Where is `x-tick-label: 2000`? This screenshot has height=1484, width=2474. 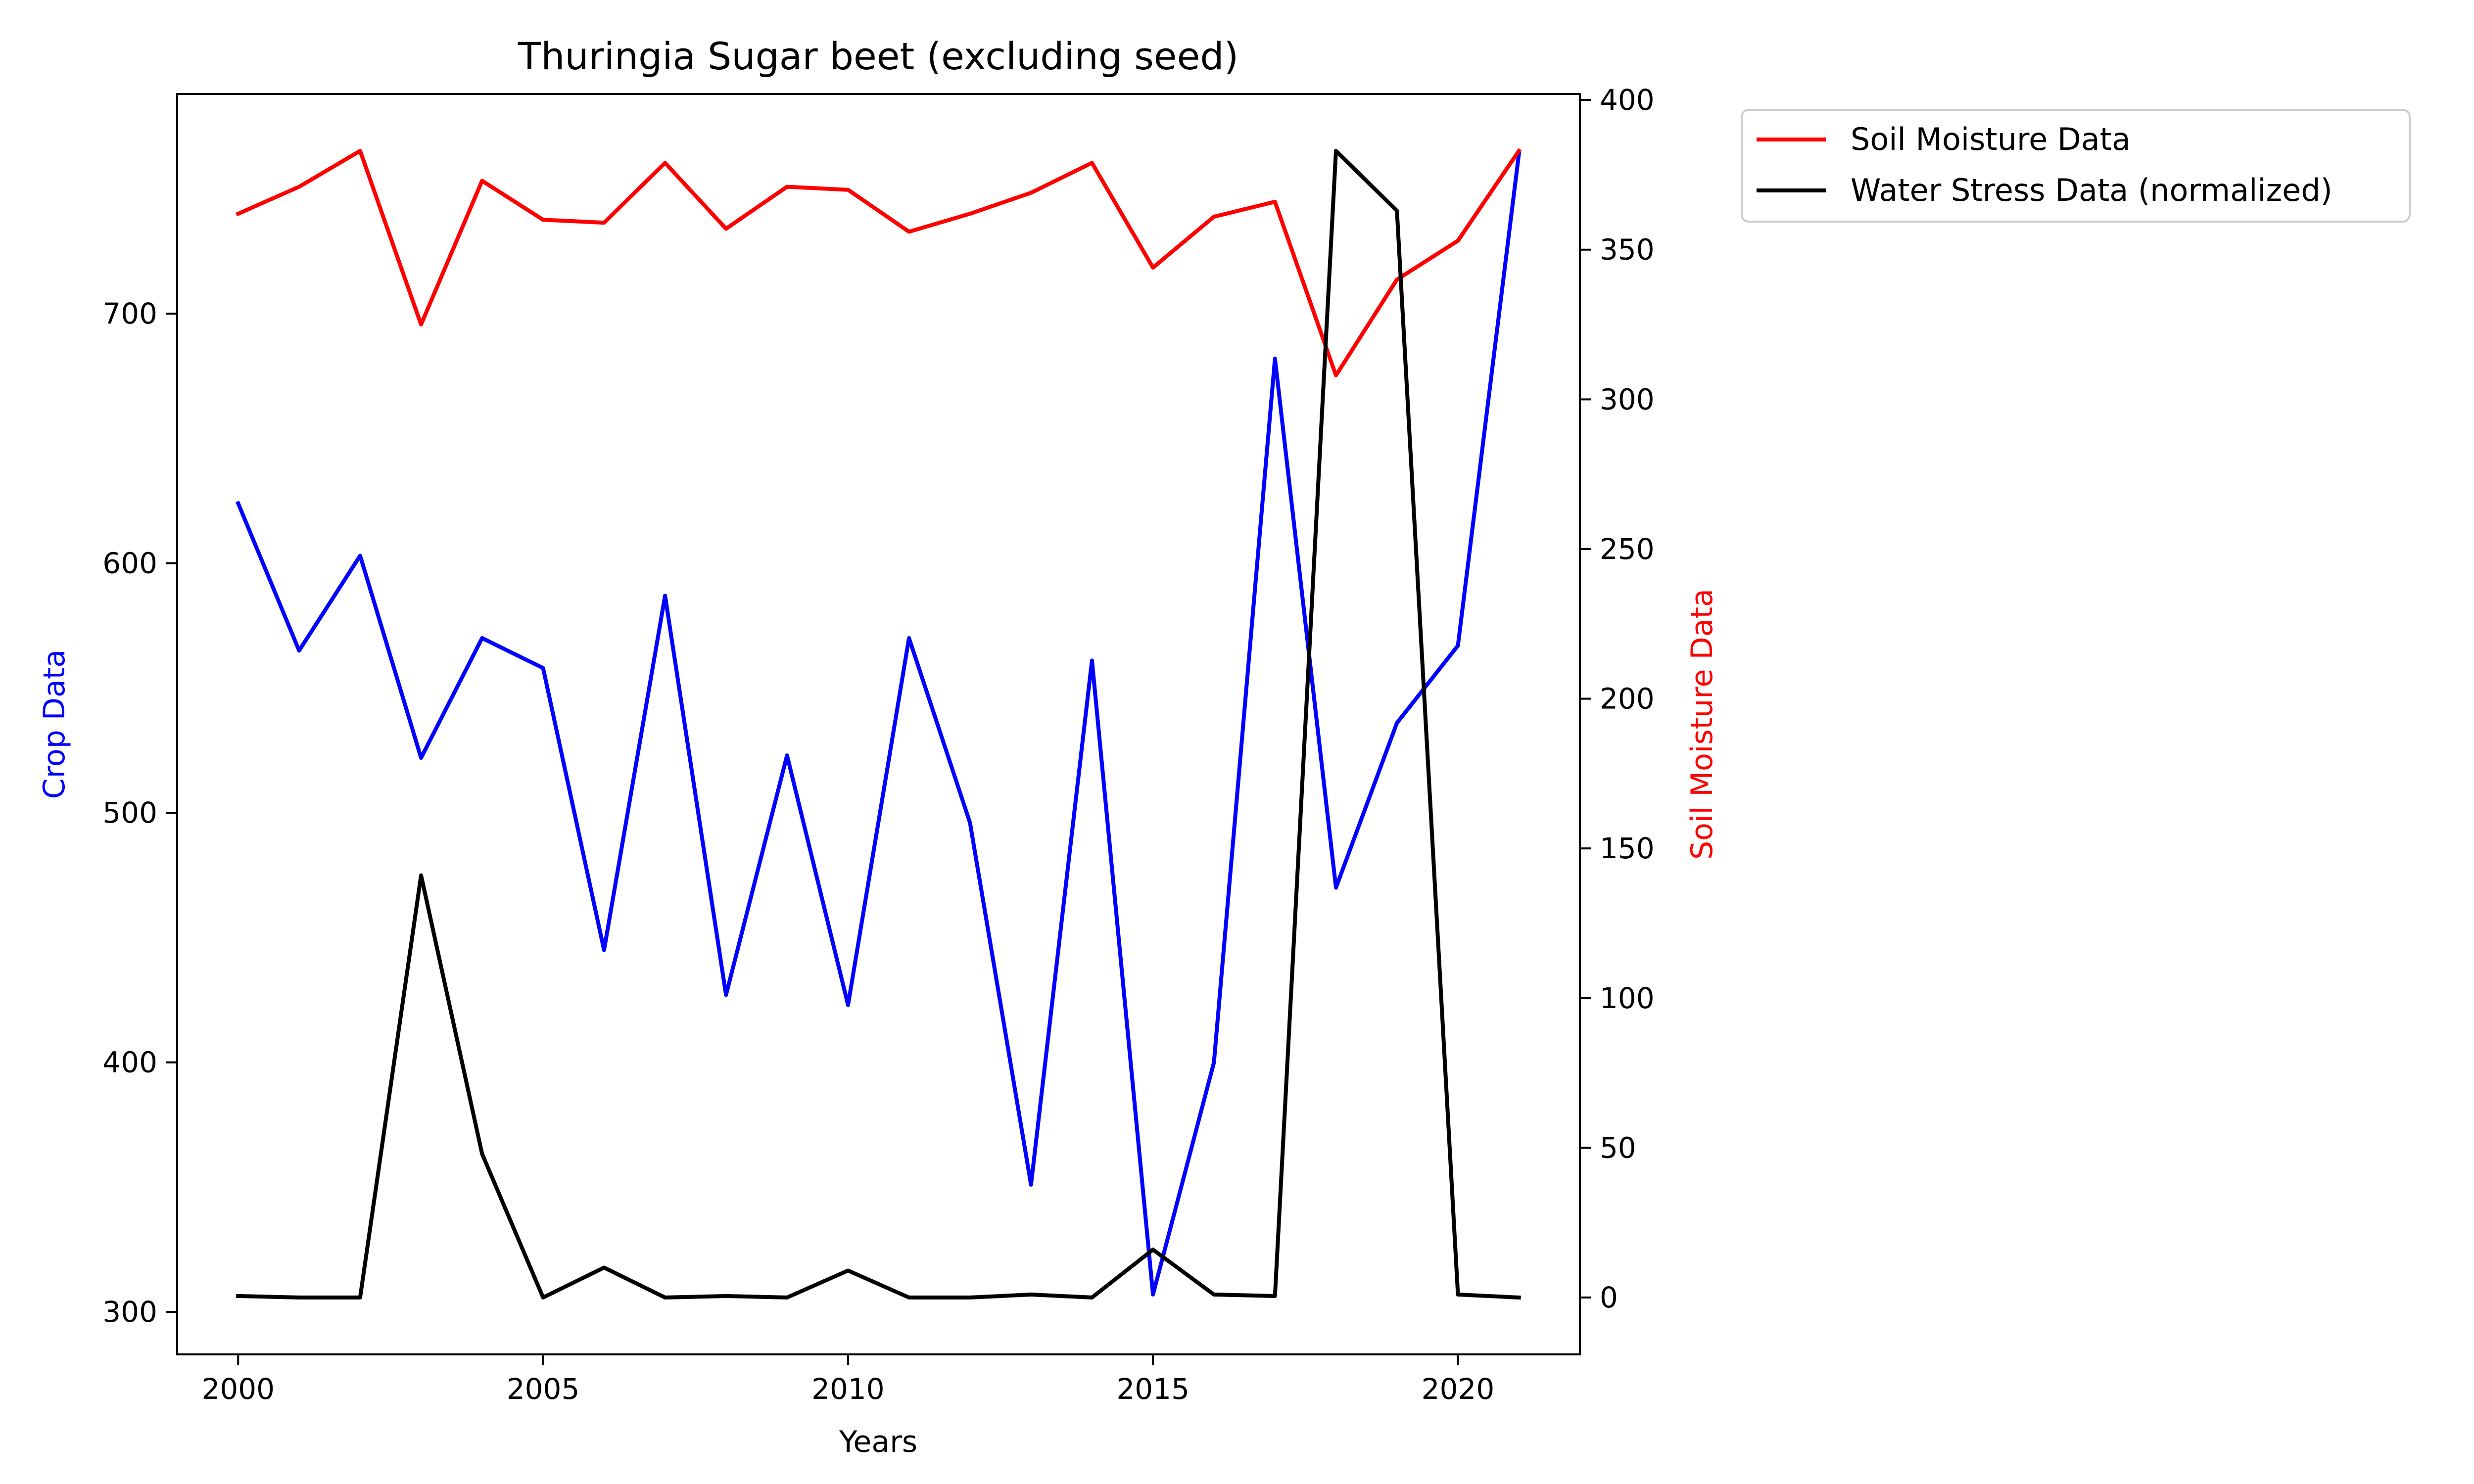
x-tick-label: 2000 is located at coordinates (238, 1389).